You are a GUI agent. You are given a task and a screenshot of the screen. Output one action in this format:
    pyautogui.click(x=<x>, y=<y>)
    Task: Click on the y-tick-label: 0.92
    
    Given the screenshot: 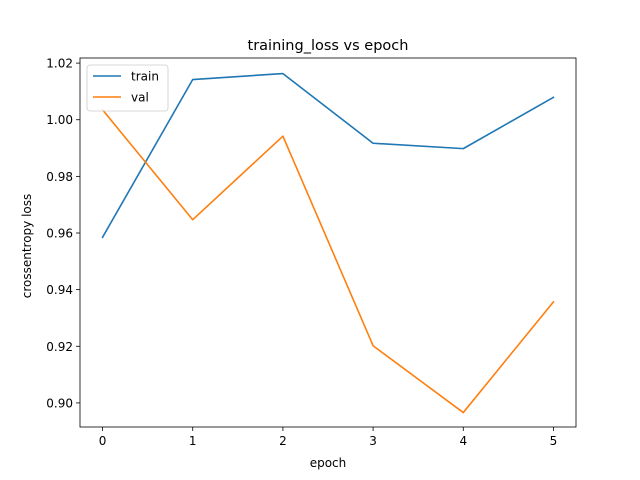 What is the action you would take?
    pyautogui.click(x=59, y=347)
    